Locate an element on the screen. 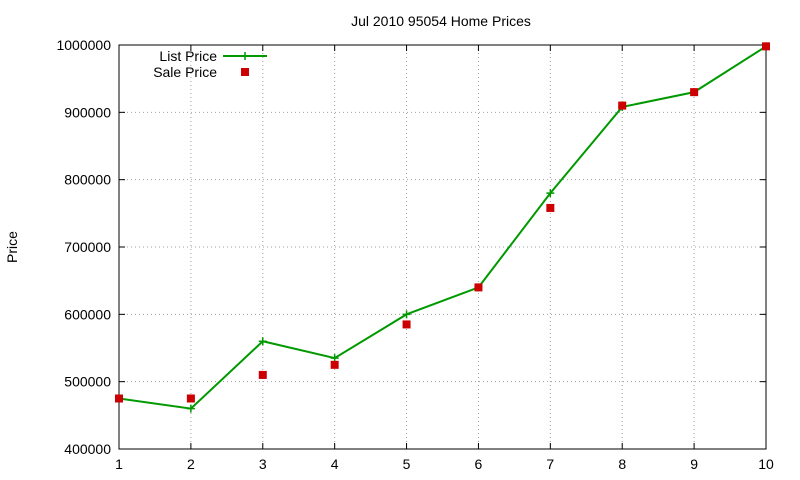 This screenshot has width=800, height=480. x-tick-label: 5 is located at coordinates (407, 464).